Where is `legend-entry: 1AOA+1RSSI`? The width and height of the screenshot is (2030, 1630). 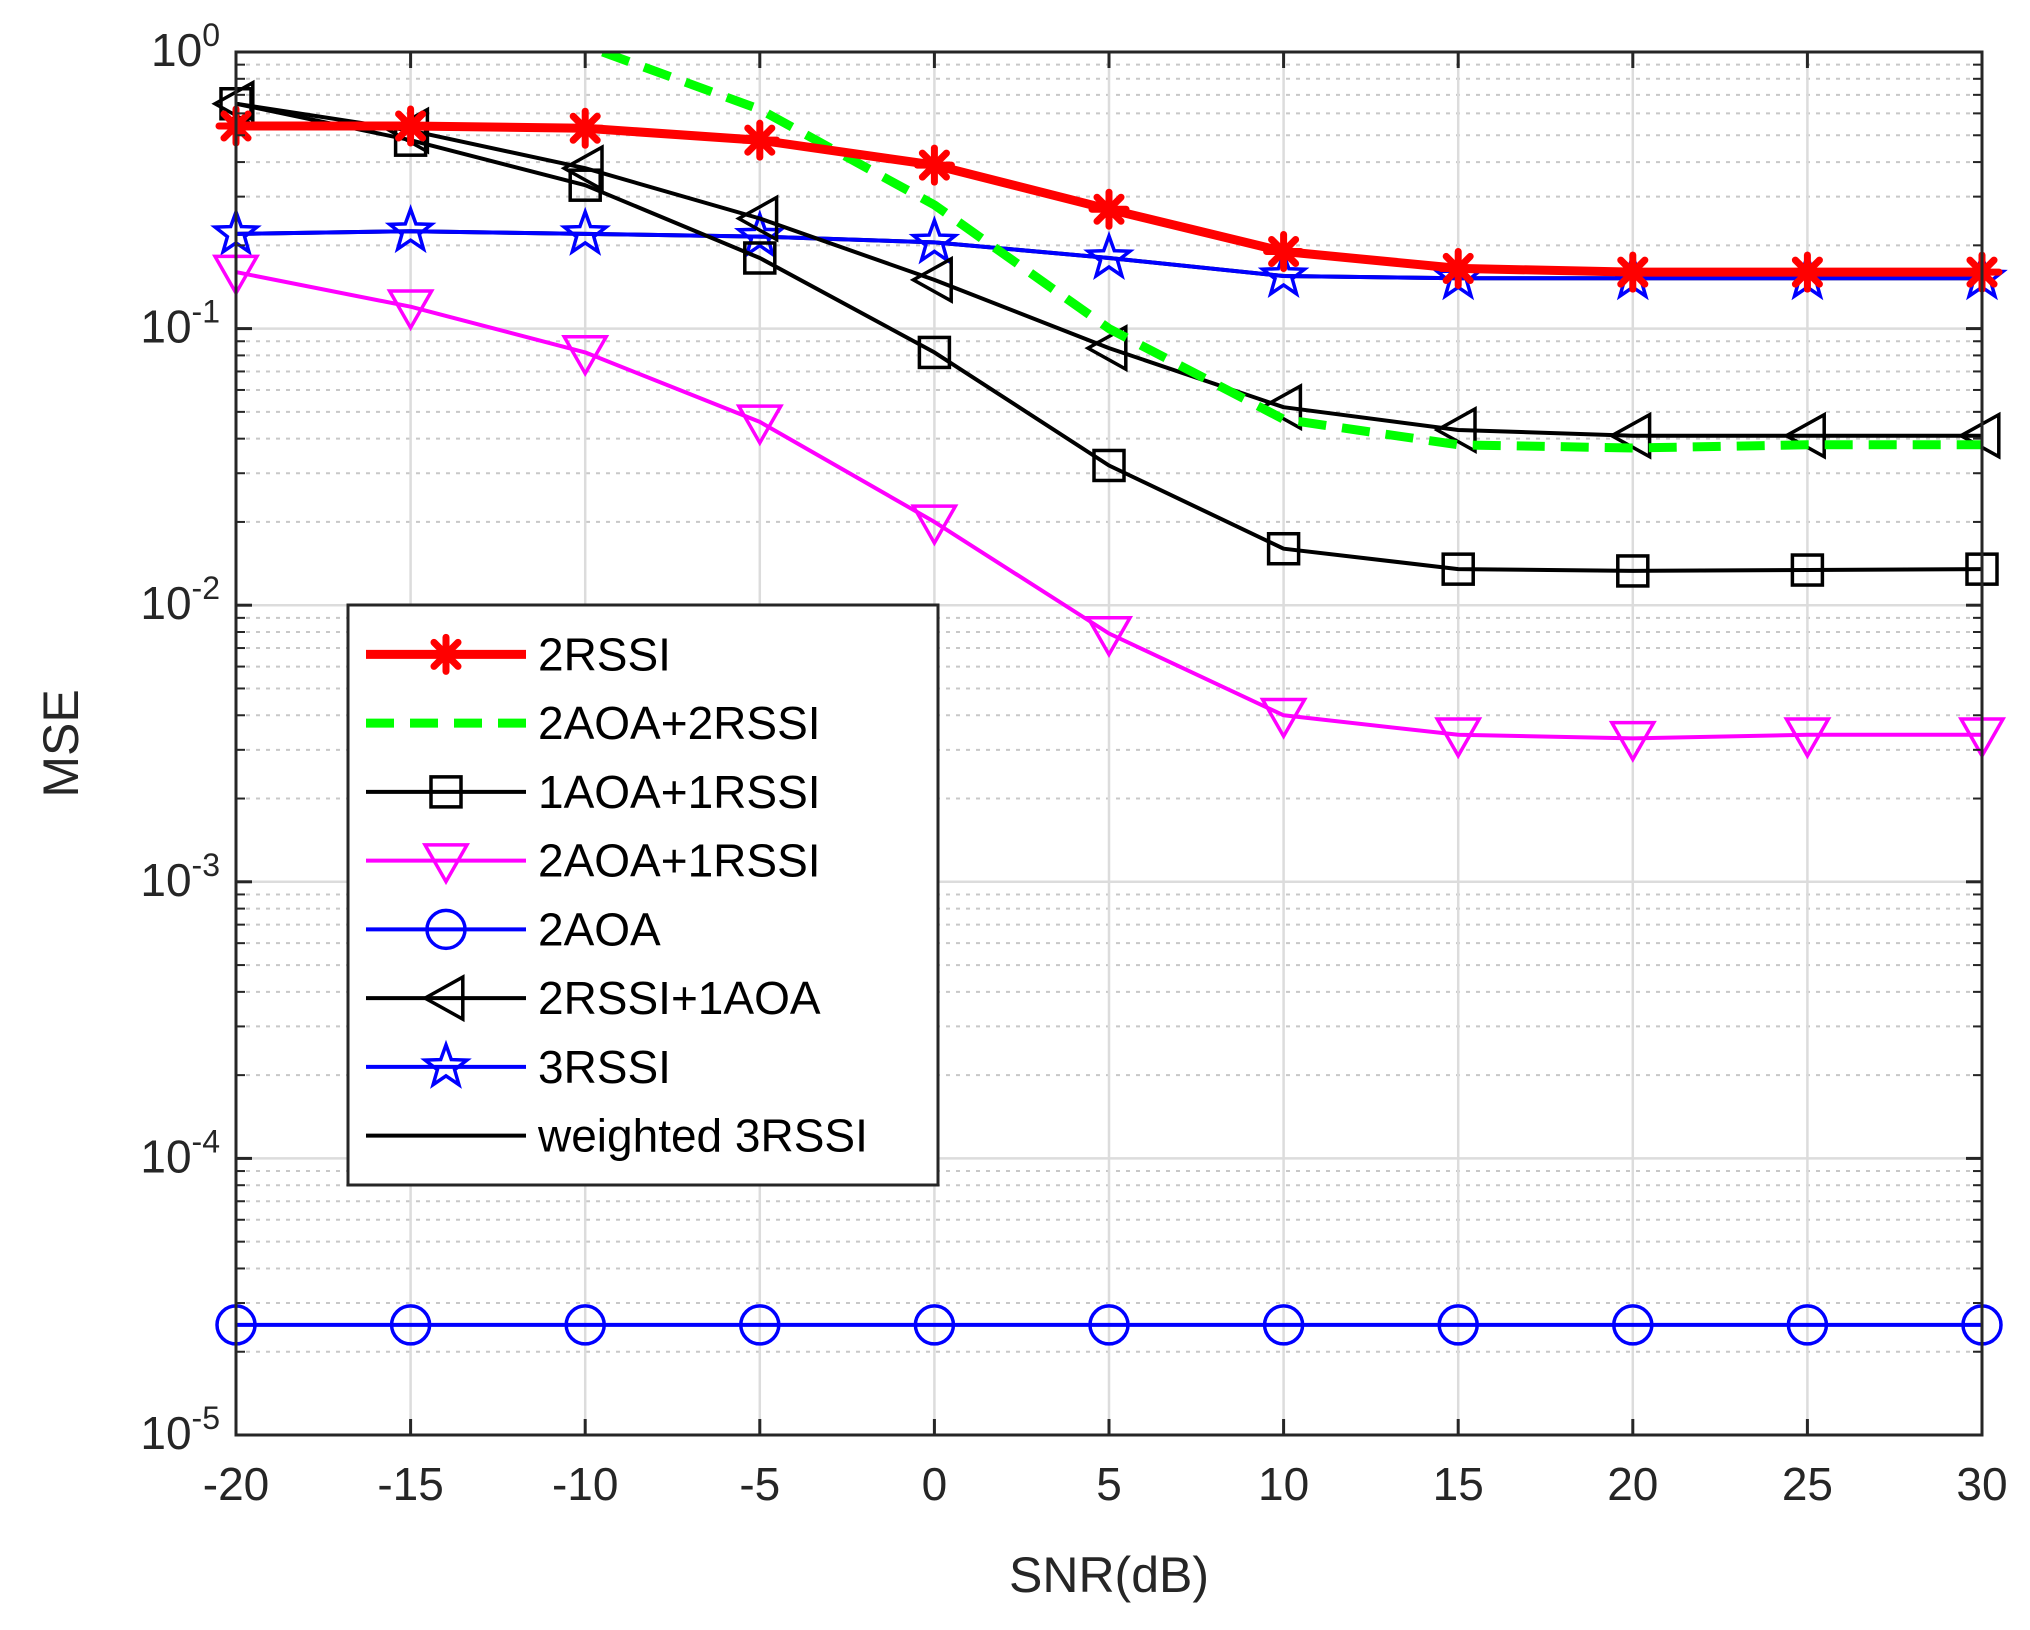 legend-entry: 1AOA+1RSSI is located at coordinates (593, 792).